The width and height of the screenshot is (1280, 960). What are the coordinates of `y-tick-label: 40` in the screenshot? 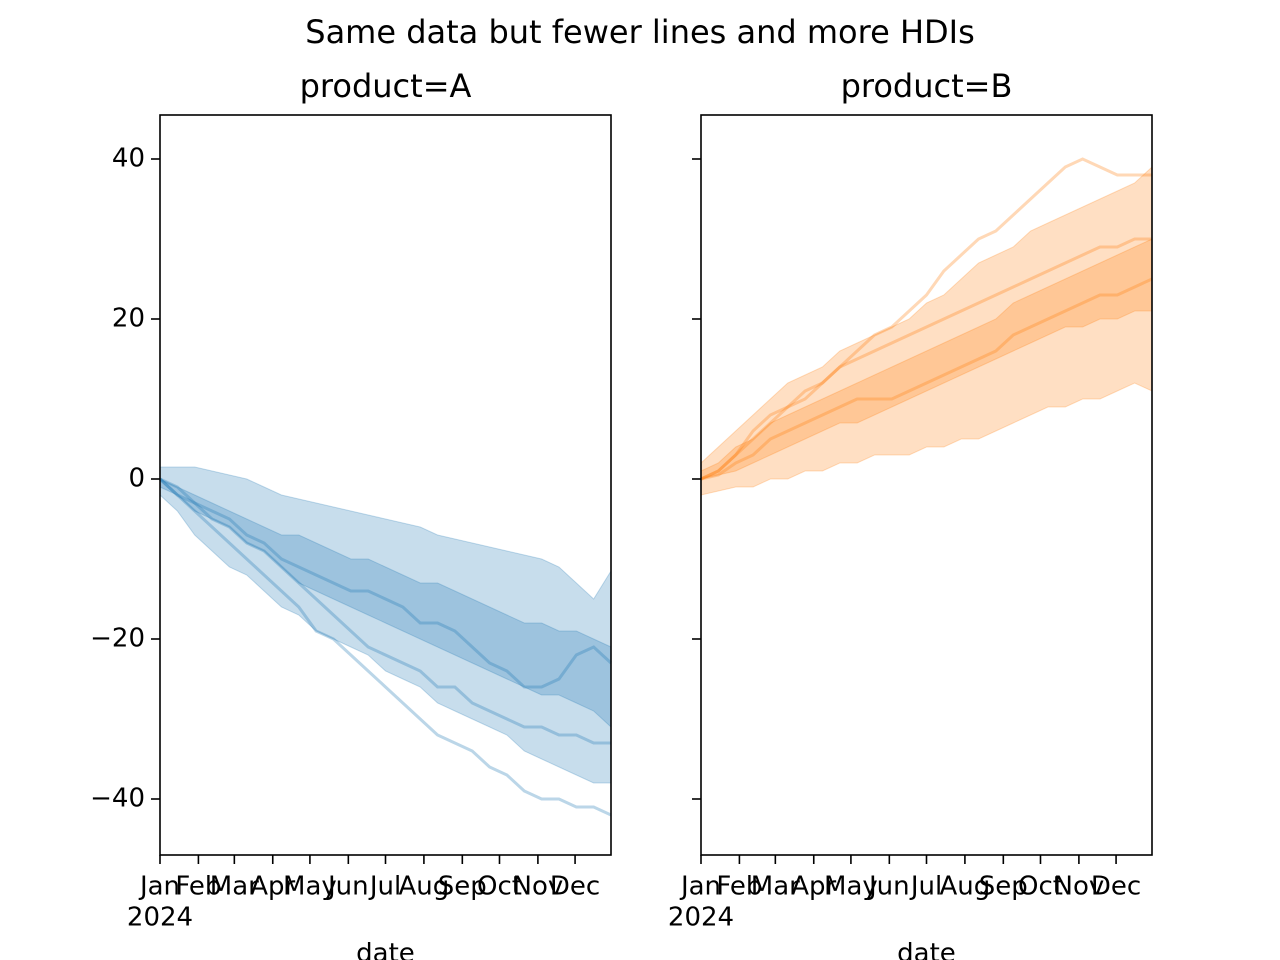 It's located at (128, 159).